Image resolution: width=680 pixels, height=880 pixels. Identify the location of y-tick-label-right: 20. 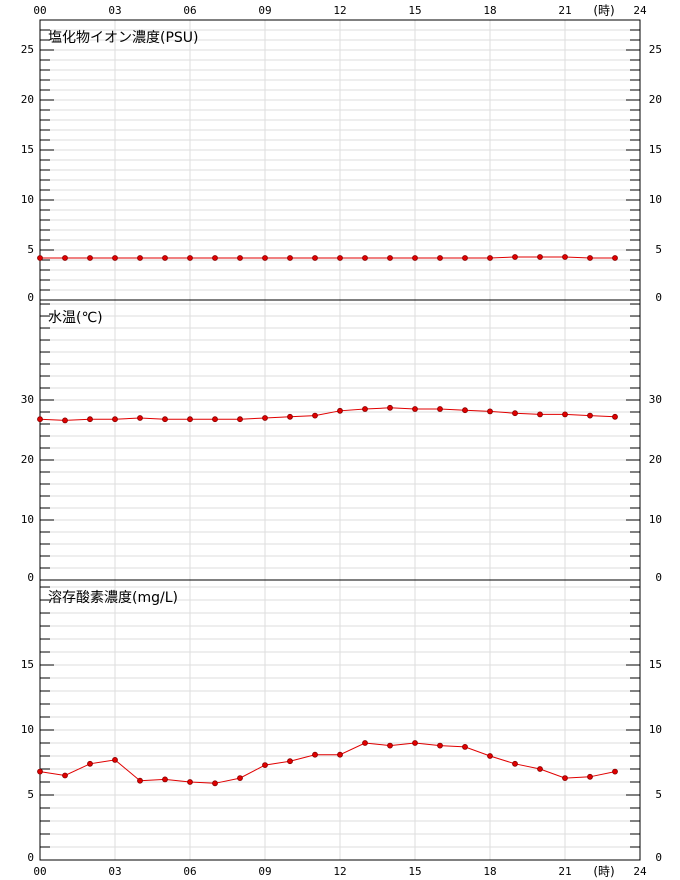
(655, 99).